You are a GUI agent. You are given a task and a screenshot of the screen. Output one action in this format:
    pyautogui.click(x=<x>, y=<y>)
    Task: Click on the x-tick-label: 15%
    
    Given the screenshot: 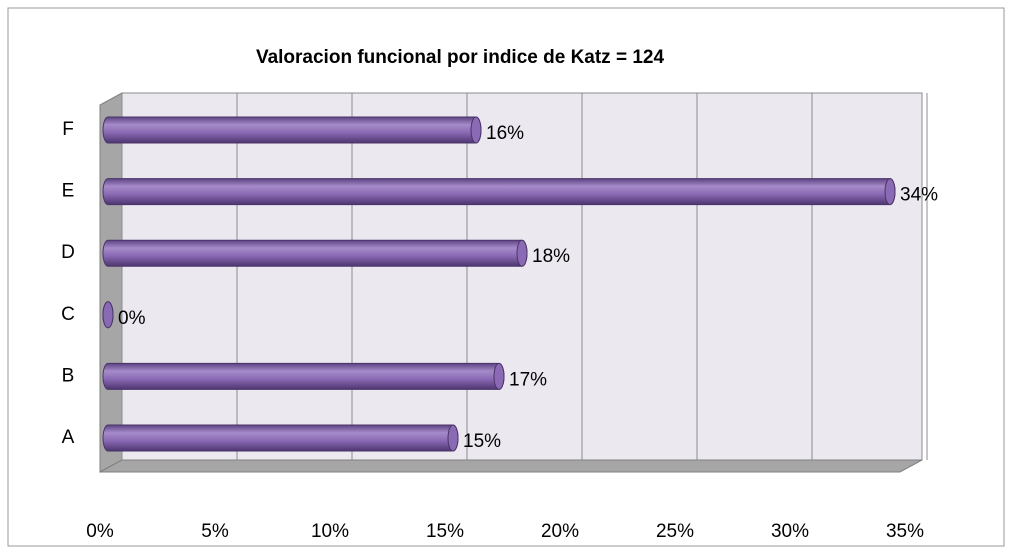 What is the action you would take?
    pyautogui.click(x=445, y=531)
    